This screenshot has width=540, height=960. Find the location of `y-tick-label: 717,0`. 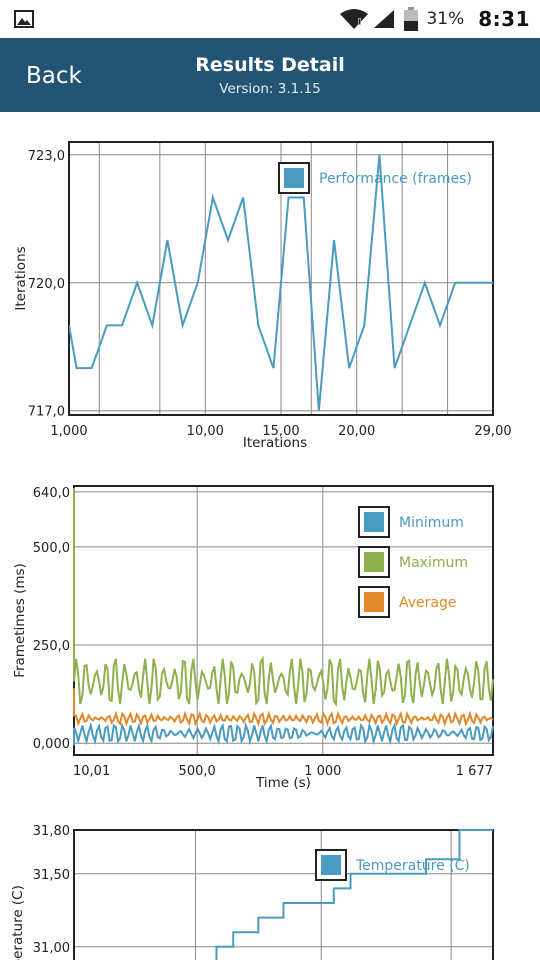

y-tick-label: 717,0 is located at coordinates (46, 412).